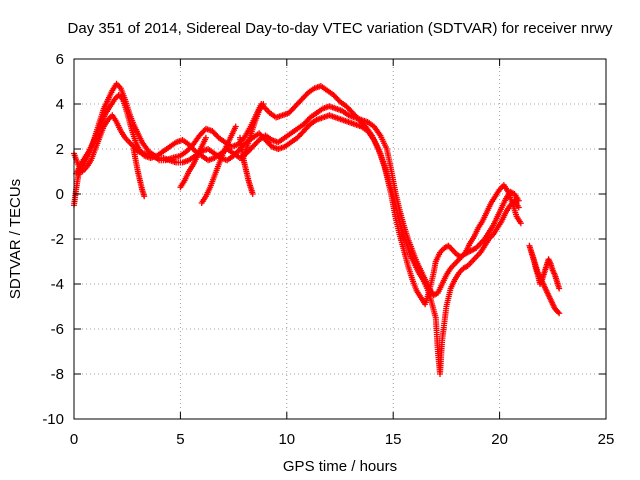 This screenshot has height=480, width=640. Describe the element at coordinates (286, 439) in the screenshot. I see `x-tick-label: 10` at that location.